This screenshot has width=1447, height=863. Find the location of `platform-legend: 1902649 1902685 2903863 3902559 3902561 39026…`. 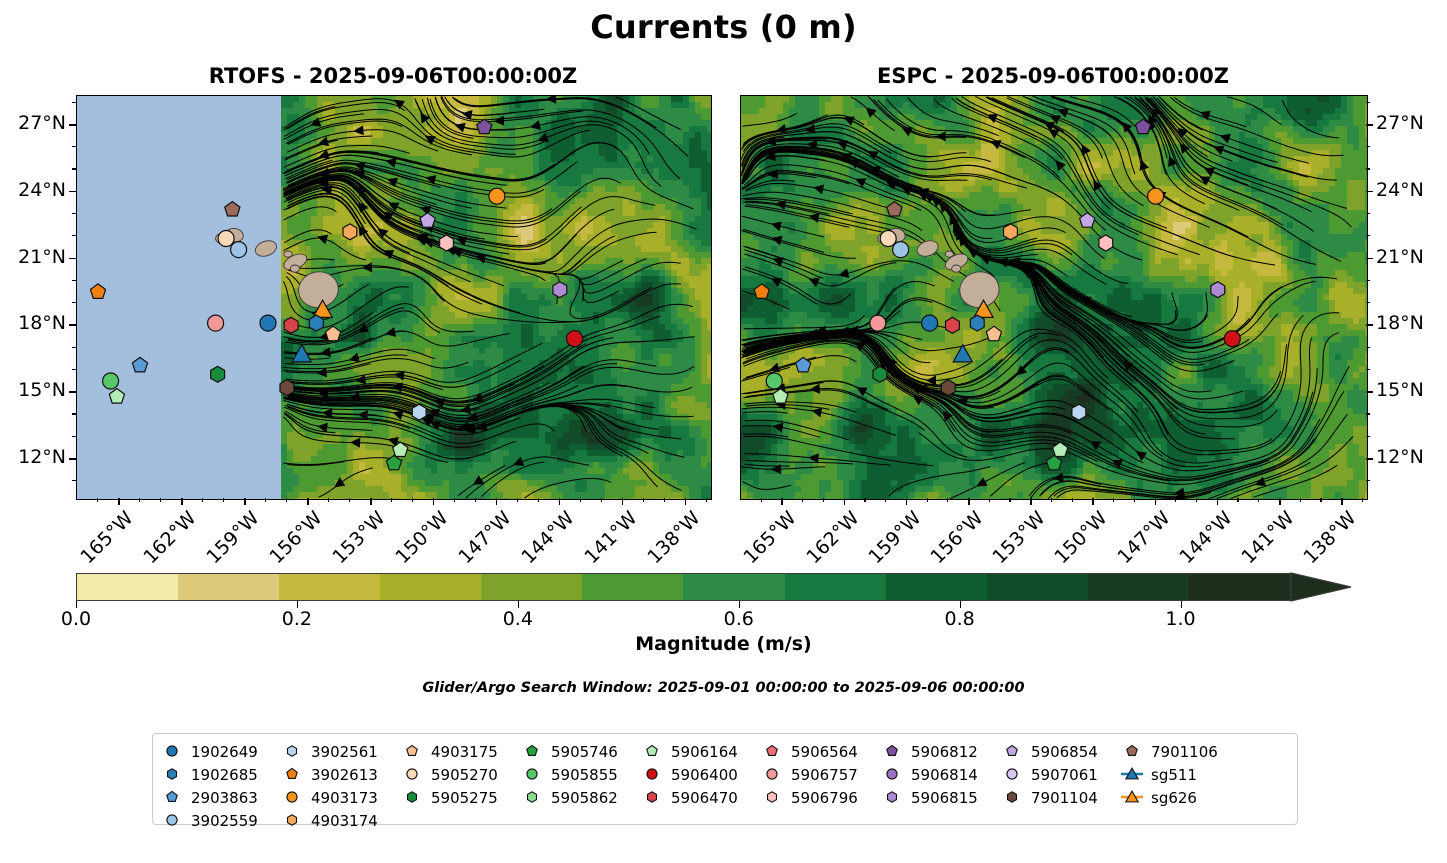

platform-legend: 1902649 1902685 2903863 3902559 3902561 39026… is located at coordinates (725, 781).